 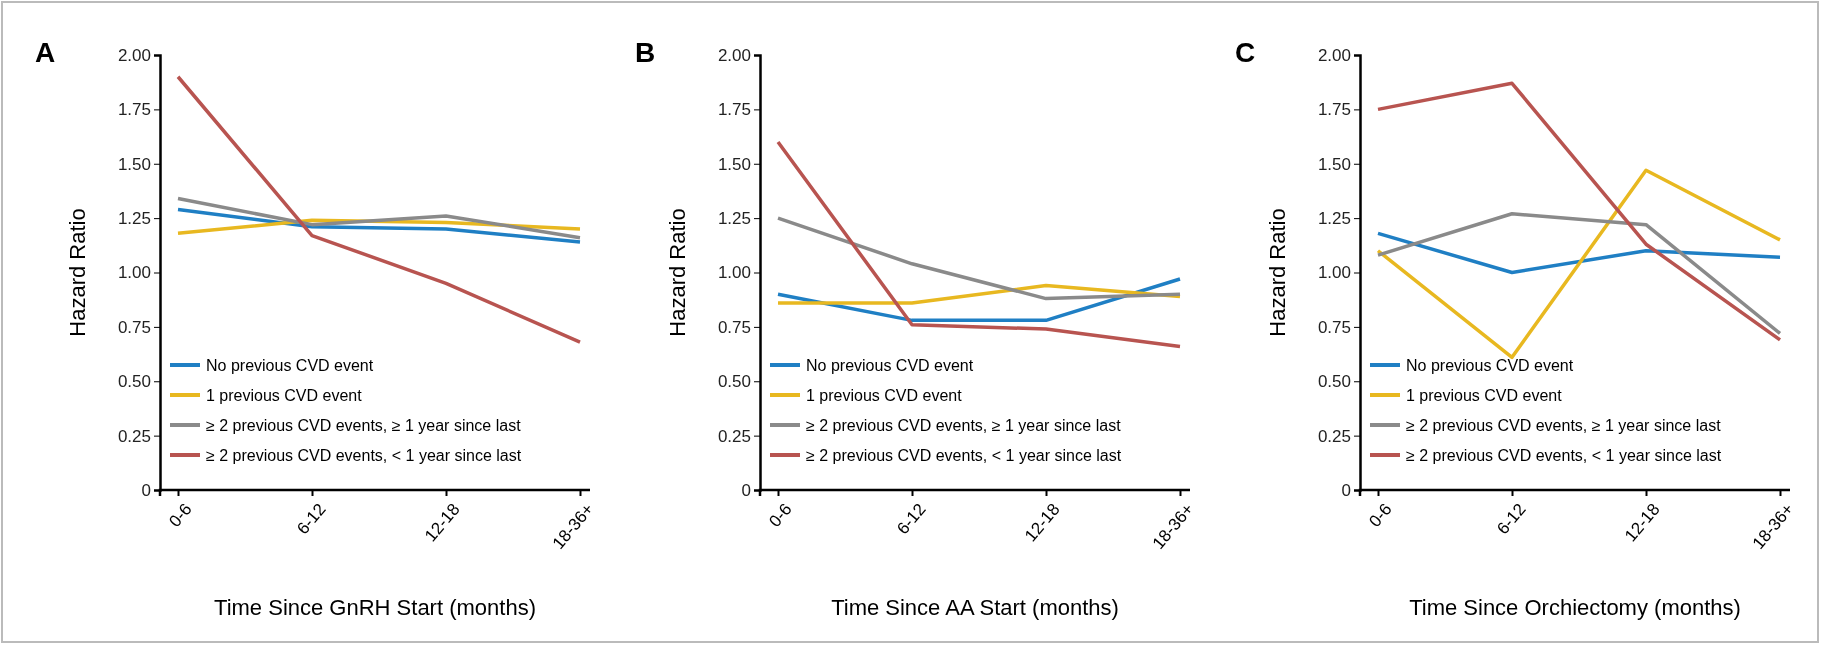 What do you see at coordinates (375, 607) in the screenshot?
I see `x-axis-title: Time Since GnRH Start (months)` at bounding box center [375, 607].